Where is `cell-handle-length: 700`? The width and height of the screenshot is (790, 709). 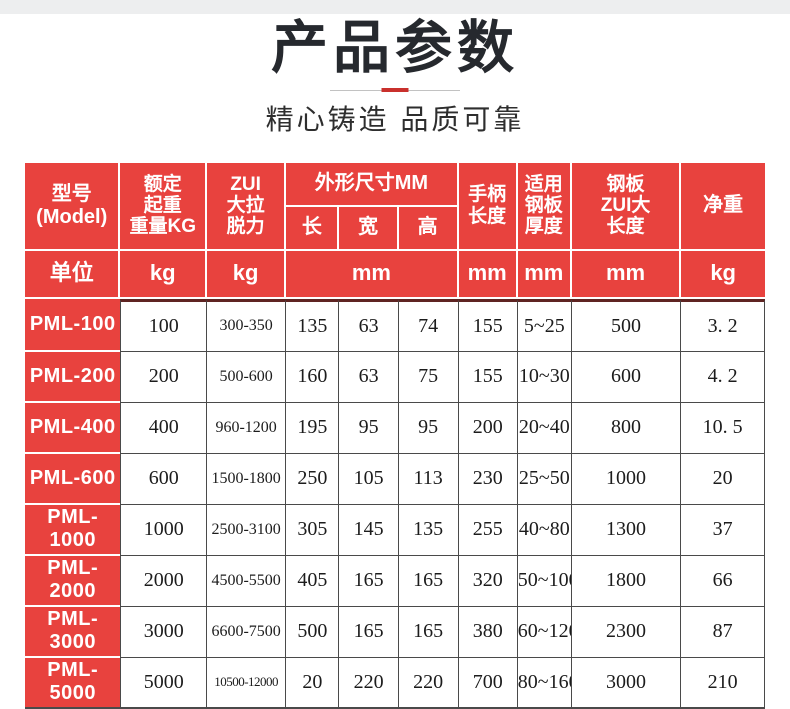
cell-handle-length: 700 is located at coordinates (488, 683).